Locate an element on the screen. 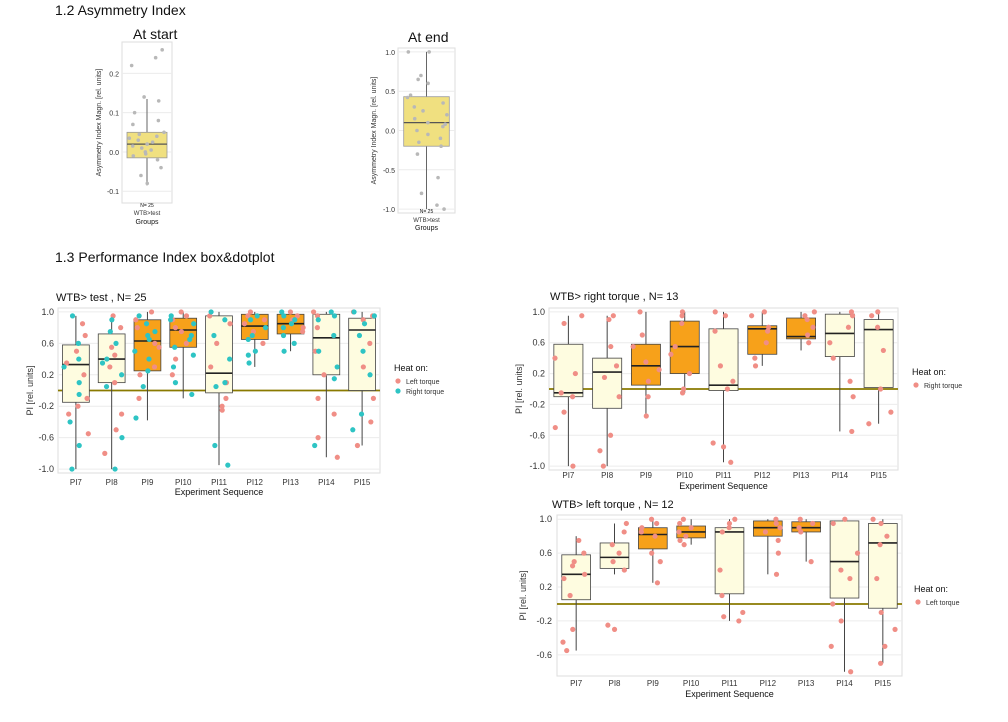 The height and width of the screenshot is (722, 1008). chart-title-pi-right: WTB> right torque , N= 13 is located at coordinates (614, 297).